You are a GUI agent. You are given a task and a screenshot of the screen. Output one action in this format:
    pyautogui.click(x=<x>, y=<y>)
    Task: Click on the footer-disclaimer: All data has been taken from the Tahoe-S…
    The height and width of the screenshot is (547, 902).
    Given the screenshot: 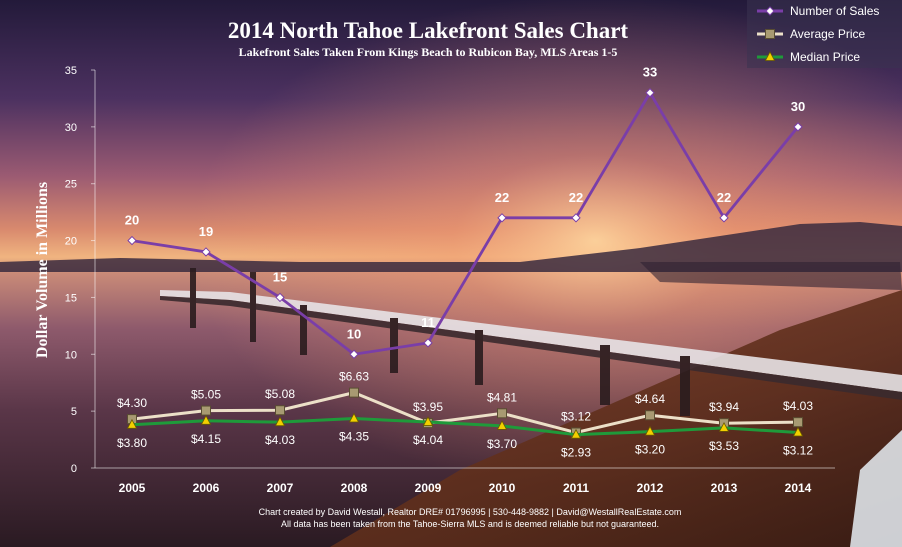 What is the action you would take?
    pyautogui.click(x=470, y=524)
    